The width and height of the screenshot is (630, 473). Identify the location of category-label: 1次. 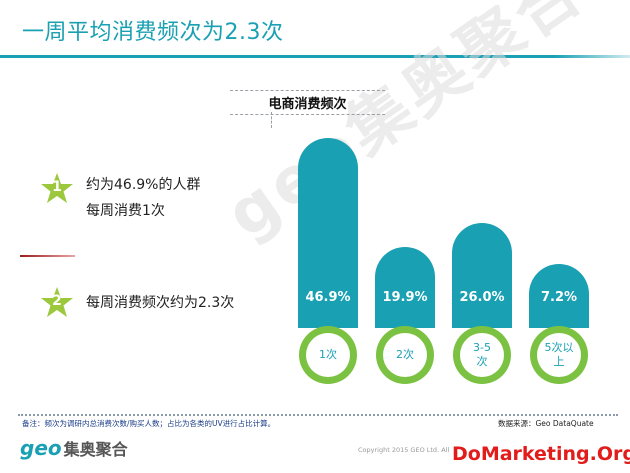
(328, 355).